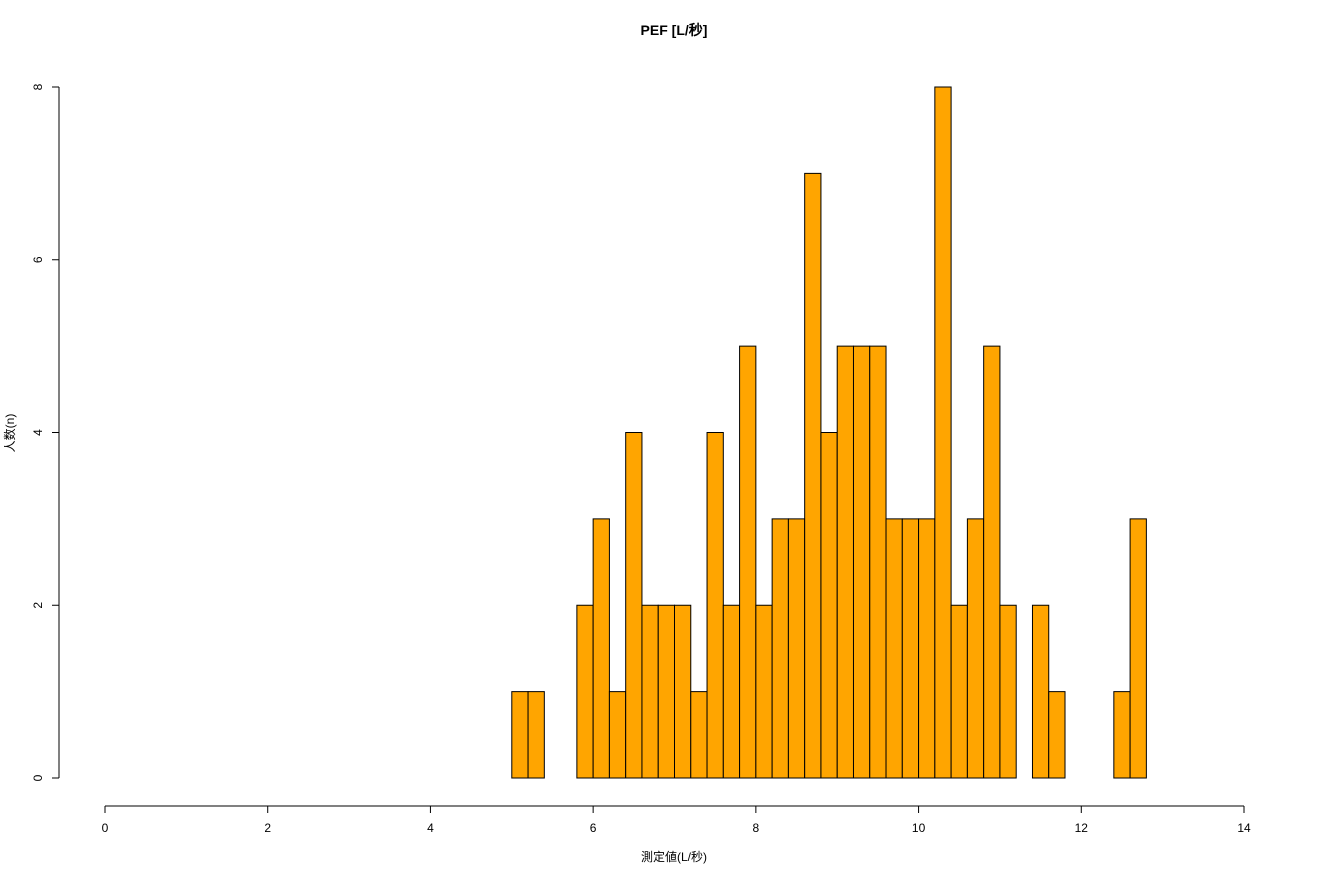 The height and width of the screenshot is (880, 1320). Describe the element at coordinates (38, 86) in the screenshot. I see `y-tick-label: 8` at that location.